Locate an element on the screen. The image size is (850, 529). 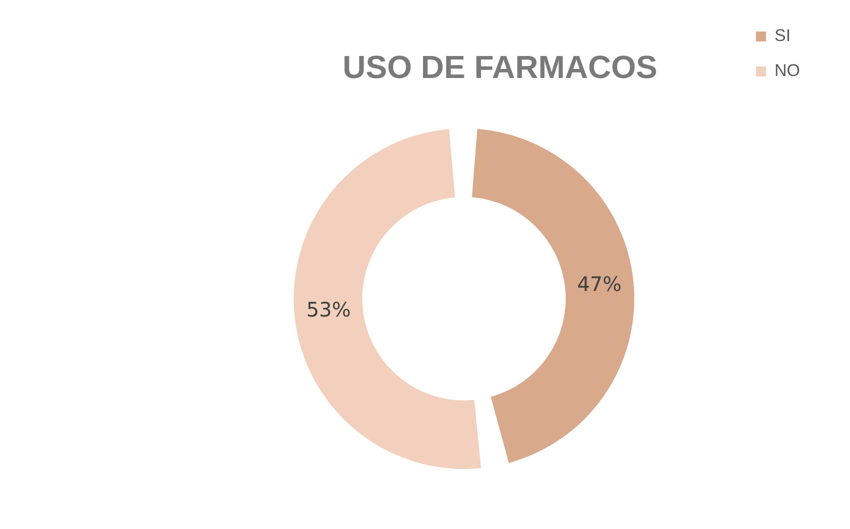
data-label: 53% is located at coordinates (328, 310).